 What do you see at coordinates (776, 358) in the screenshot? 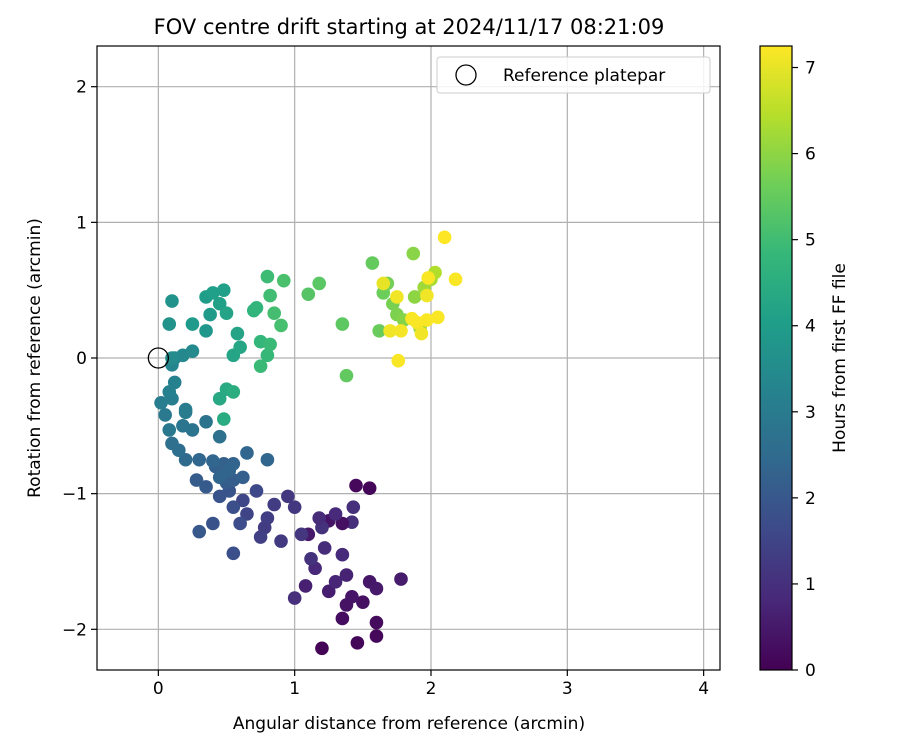
I see `colorbar-frame` at bounding box center [776, 358].